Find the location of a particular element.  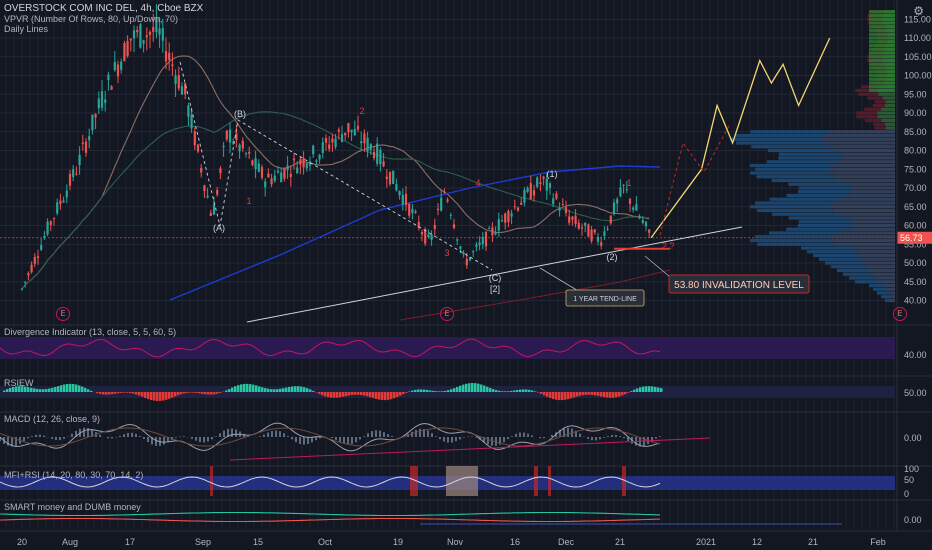

mfi-highlight is located at coordinates (211, 481).